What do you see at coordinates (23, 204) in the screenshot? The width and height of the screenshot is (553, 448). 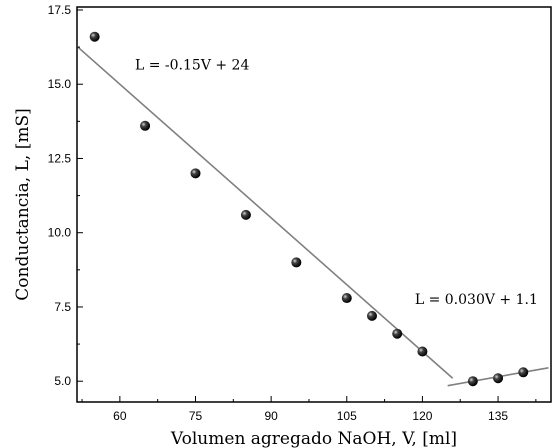 I see `y-axis-title: Conductancia, L, [mS]` at bounding box center [23, 204].